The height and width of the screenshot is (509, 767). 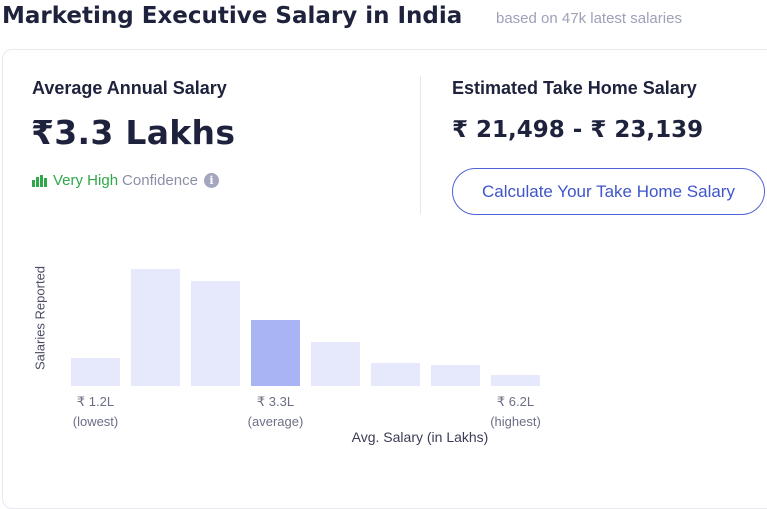 What do you see at coordinates (515, 412) in the screenshot?
I see `x-tick-label: ₹ 6.2L (highest)` at bounding box center [515, 412].